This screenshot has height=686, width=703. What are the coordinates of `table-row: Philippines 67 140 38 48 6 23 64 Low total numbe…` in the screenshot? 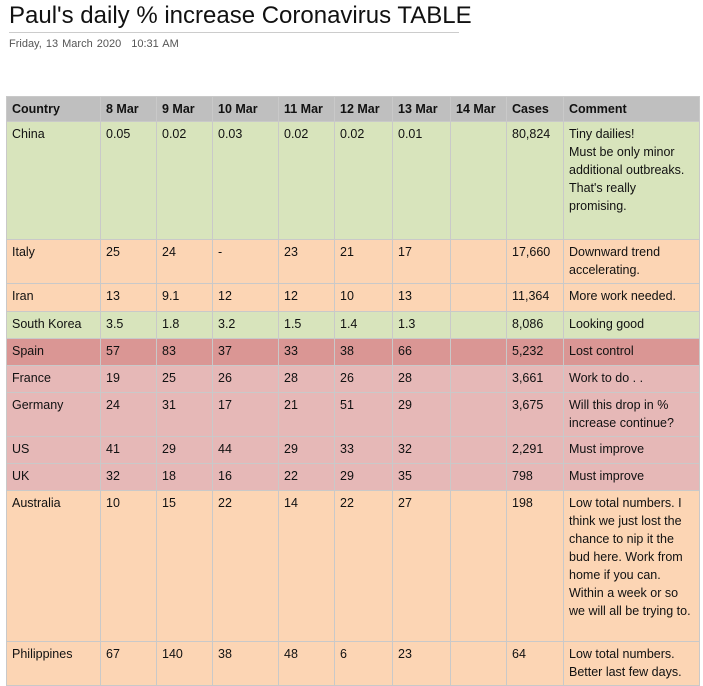 It's located at (353, 663).